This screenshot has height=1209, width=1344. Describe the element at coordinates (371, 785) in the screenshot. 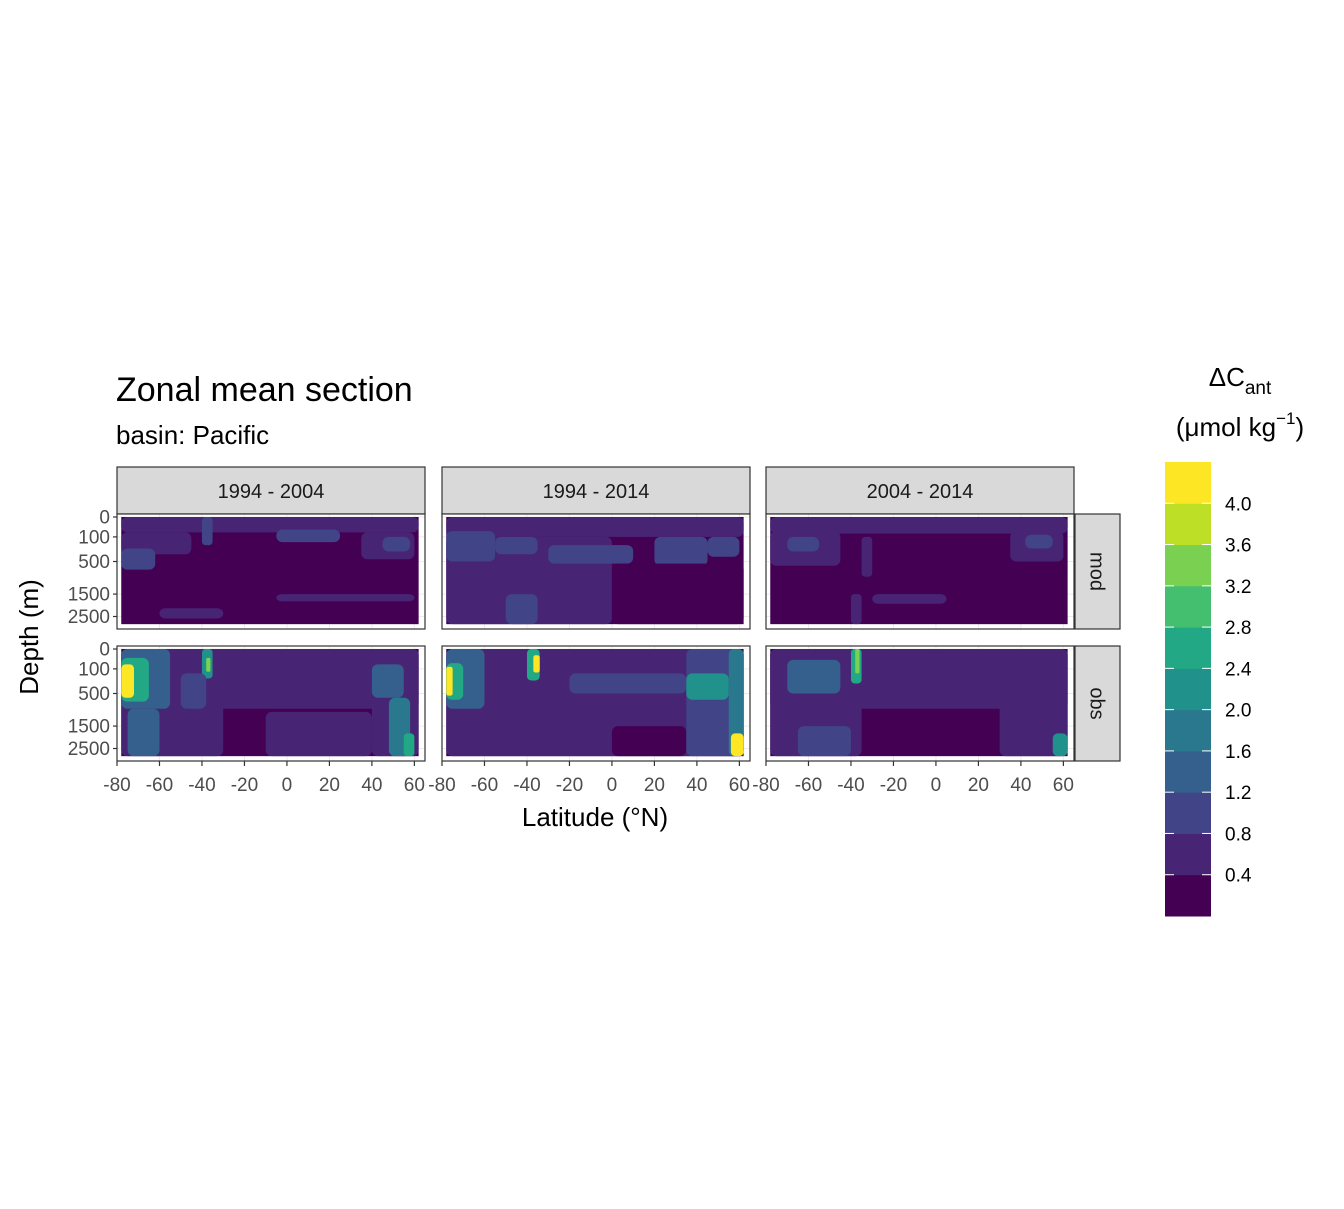

I see `x-tick-label: 40` at that location.